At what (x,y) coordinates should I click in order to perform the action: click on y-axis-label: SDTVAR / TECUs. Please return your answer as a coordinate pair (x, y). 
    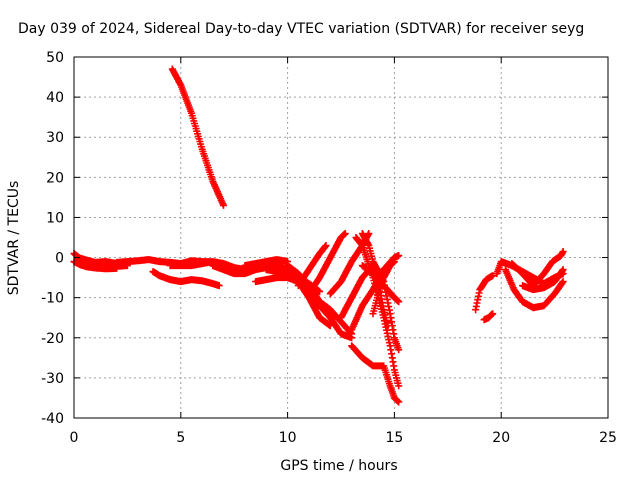
    Looking at the image, I should click on (14, 238).